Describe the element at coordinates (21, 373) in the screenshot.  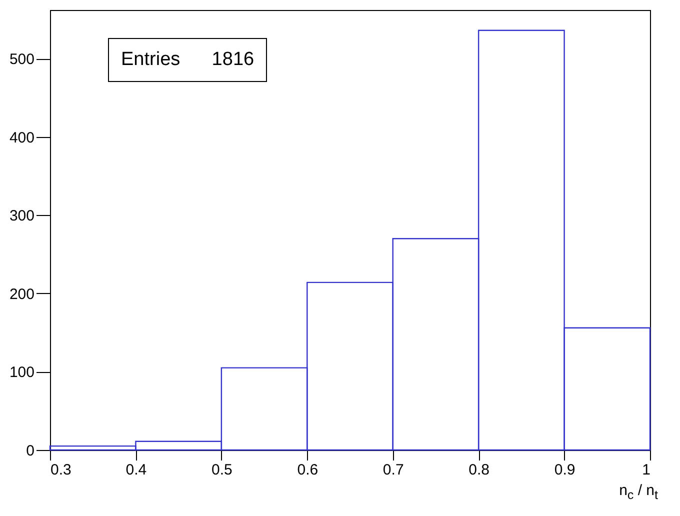
I see `y-tick-label: 100` at that location.